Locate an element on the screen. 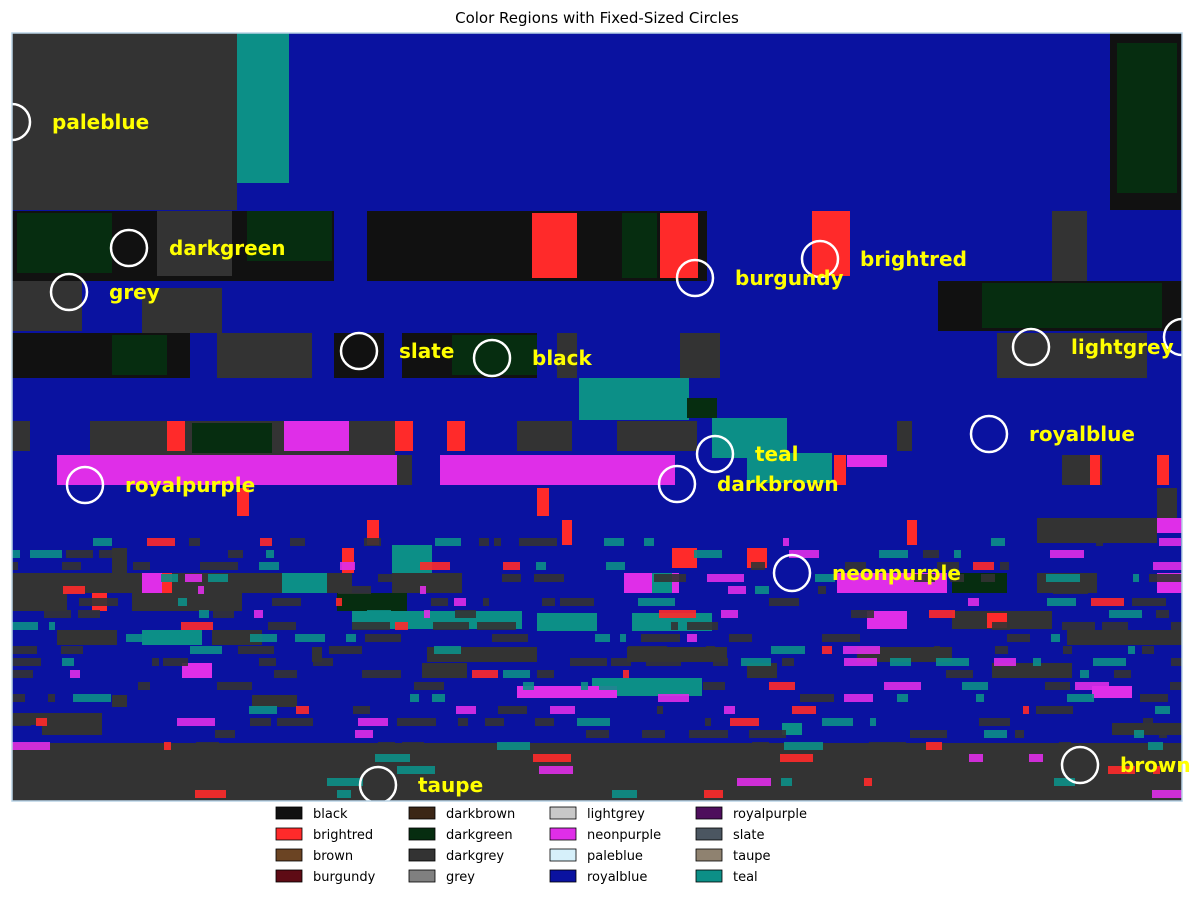 The height and width of the screenshot is (899, 1194). legend-swatch-grey is located at coordinates (422, 876).